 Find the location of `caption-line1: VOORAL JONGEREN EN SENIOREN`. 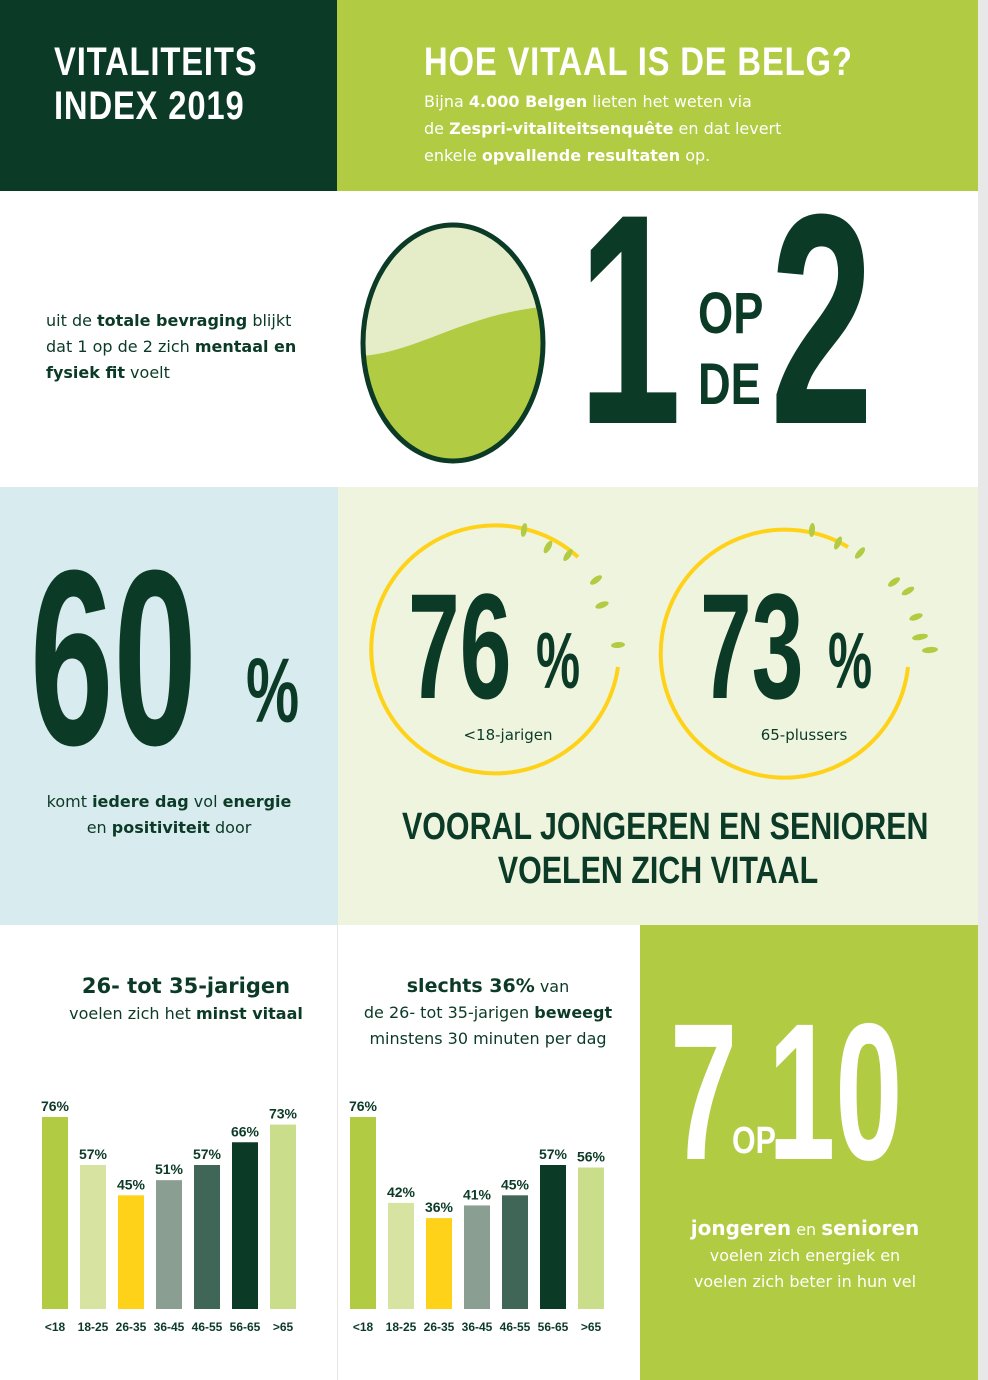

caption-line1: VOORAL JONGEREN EN SENIOREN is located at coordinates (665, 827).